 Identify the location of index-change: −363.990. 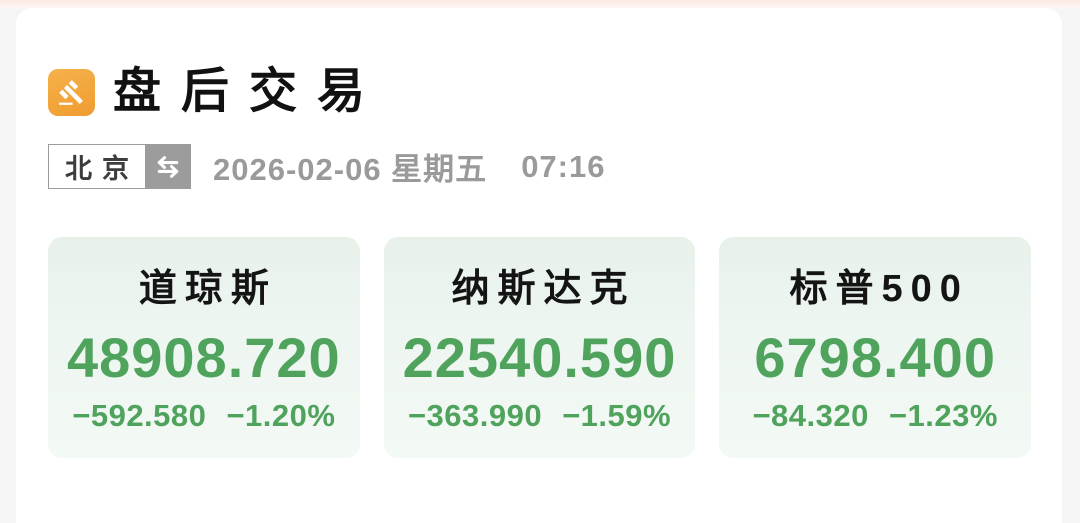
(475, 415).